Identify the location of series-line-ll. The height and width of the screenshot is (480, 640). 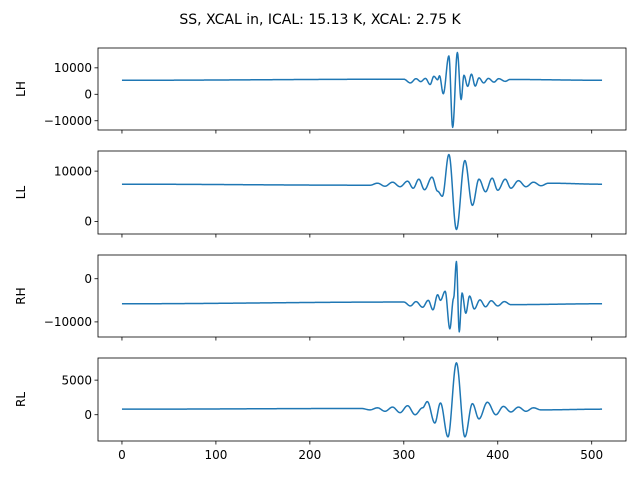
(362, 192).